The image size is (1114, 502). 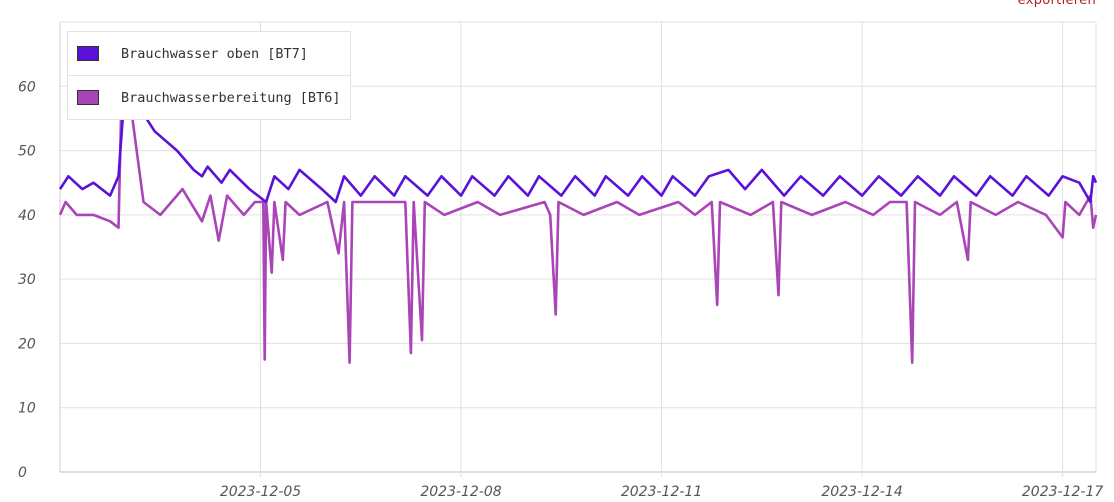 What do you see at coordinates (88, 53) in the screenshot?
I see `legend-swatch-bt7` at bounding box center [88, 53].